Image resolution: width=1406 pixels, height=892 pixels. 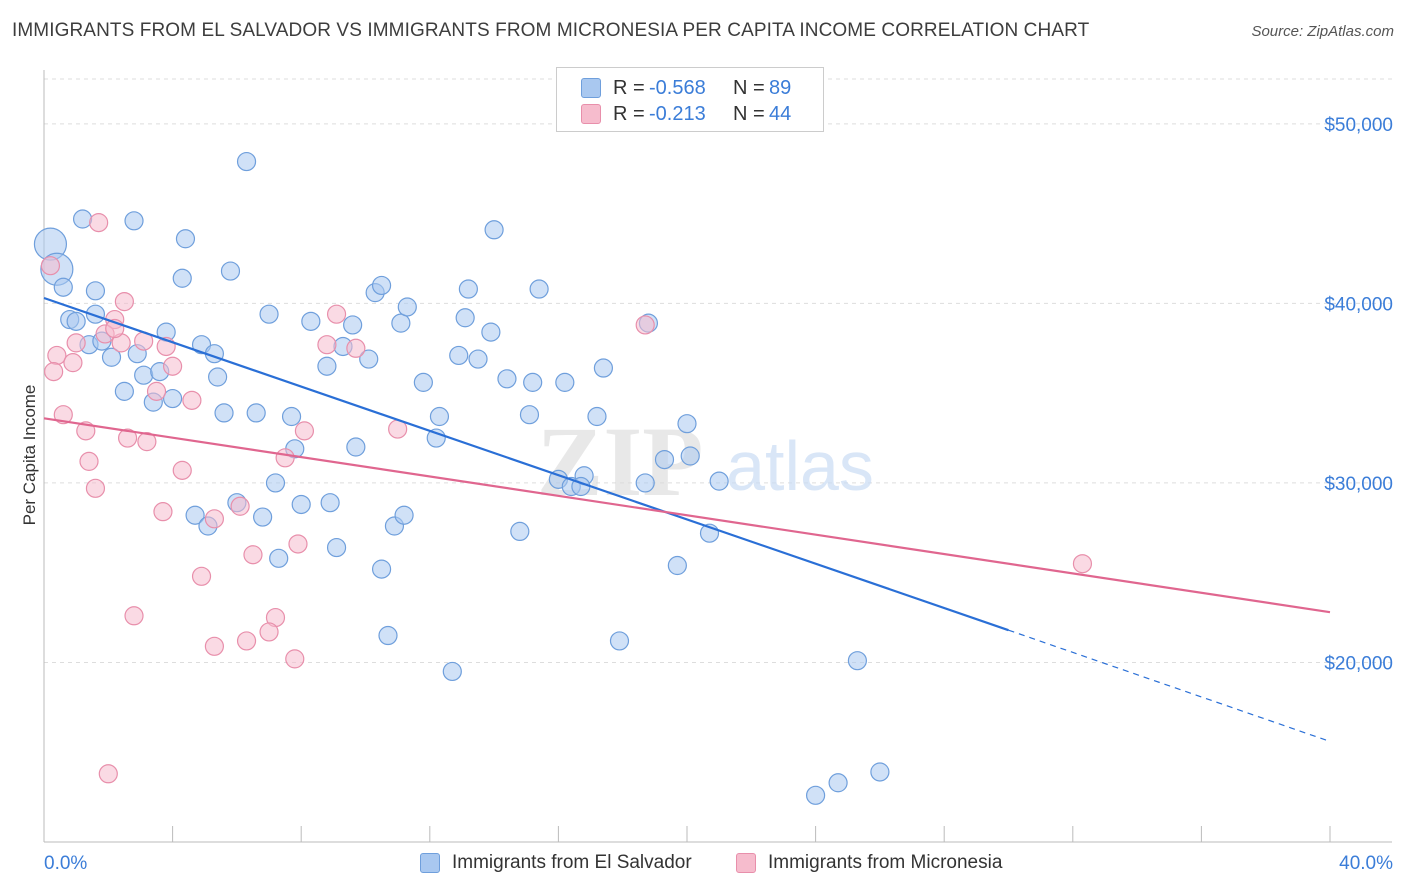 What do you see at coordinates (1358, 125) in the screenshot?
I see `y-tick-label: $50,000` at bounding box center [1358, 125].